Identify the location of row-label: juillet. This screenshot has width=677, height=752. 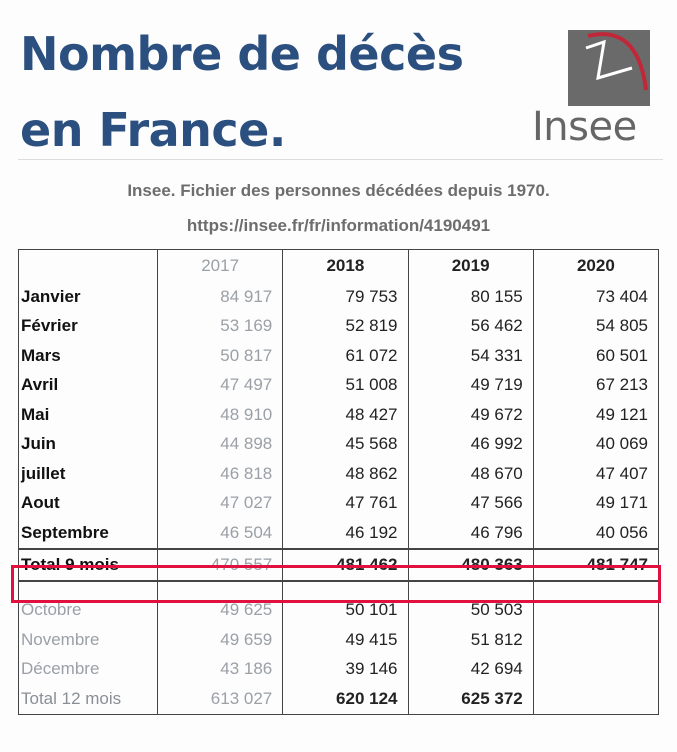
(88, 474).